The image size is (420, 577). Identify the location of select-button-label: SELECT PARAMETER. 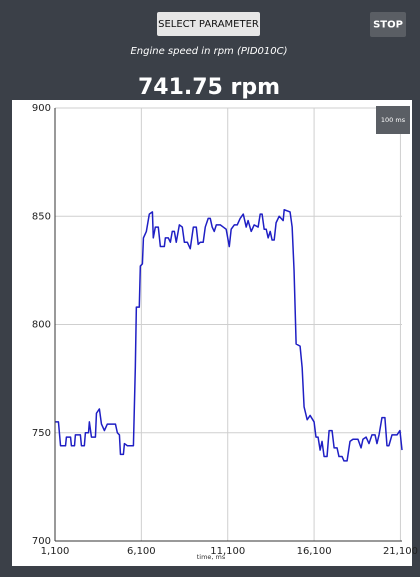
(208, 24).